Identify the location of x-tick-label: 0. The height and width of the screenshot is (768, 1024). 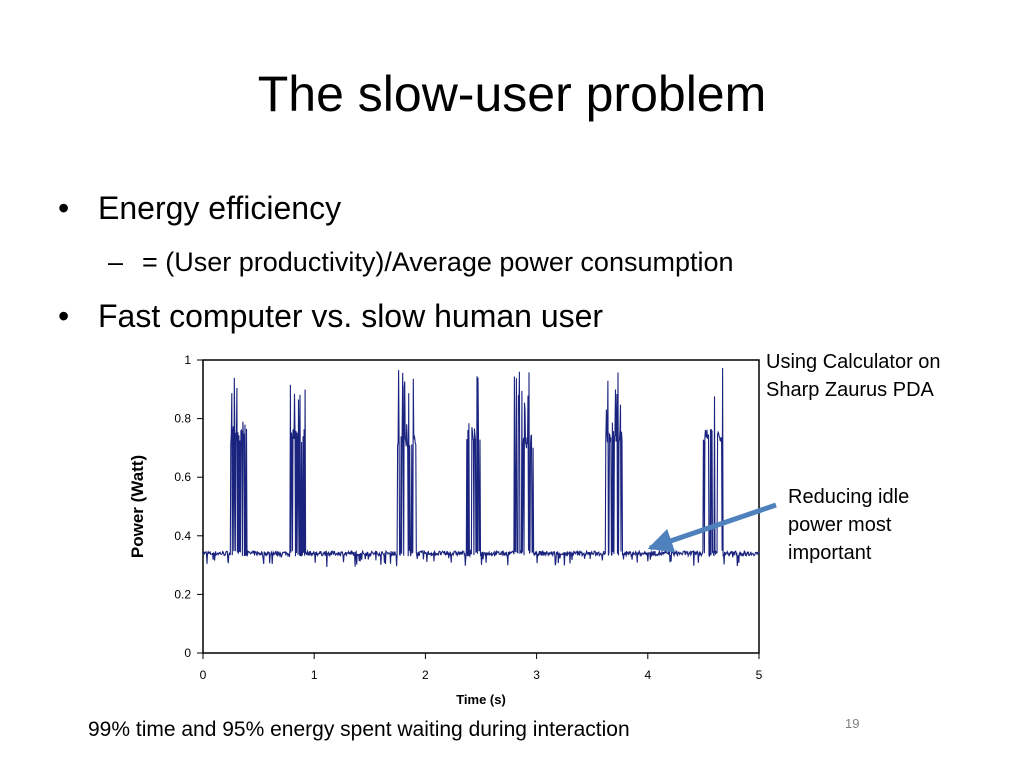
(203, 675).